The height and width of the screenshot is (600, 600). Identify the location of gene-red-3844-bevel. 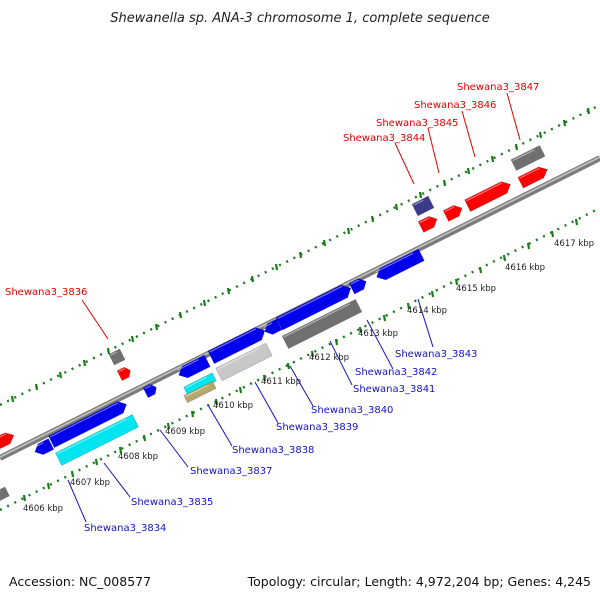
(424, 220).